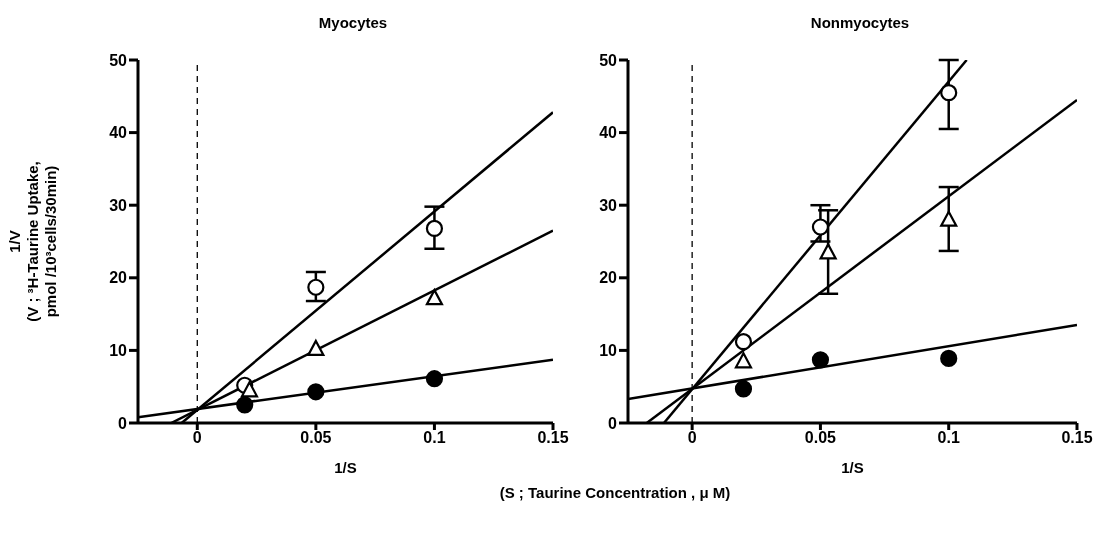 The width and height of the screenshot is (1110, 534). What do you see at coordinates (615, 492) in the screenshot?
I see `text: (S ; Taurine Concentration , μ M)` at bounding box center [615, 492].